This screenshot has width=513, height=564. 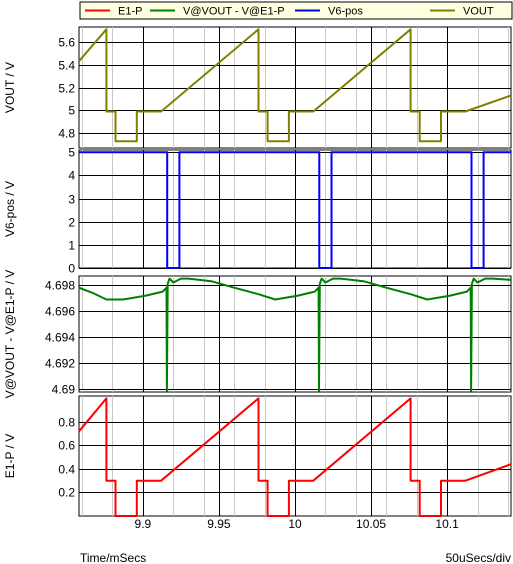 What do you see at coordinates (66, 89) in the screenshot?
I see `y-tick-label: 5.2` at bounding box center [66, 89].